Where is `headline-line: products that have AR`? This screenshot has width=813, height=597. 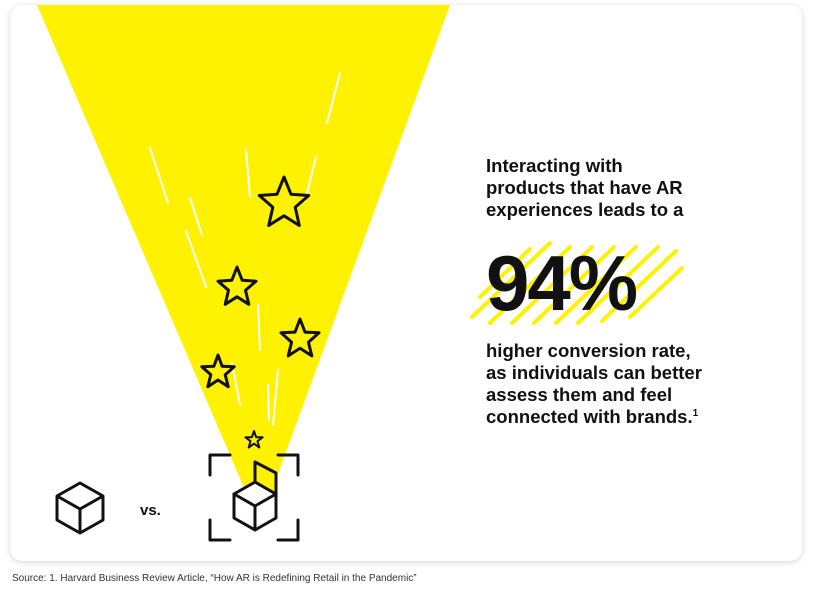
headline-line: products that have AR is located at coordinates (584, 187).